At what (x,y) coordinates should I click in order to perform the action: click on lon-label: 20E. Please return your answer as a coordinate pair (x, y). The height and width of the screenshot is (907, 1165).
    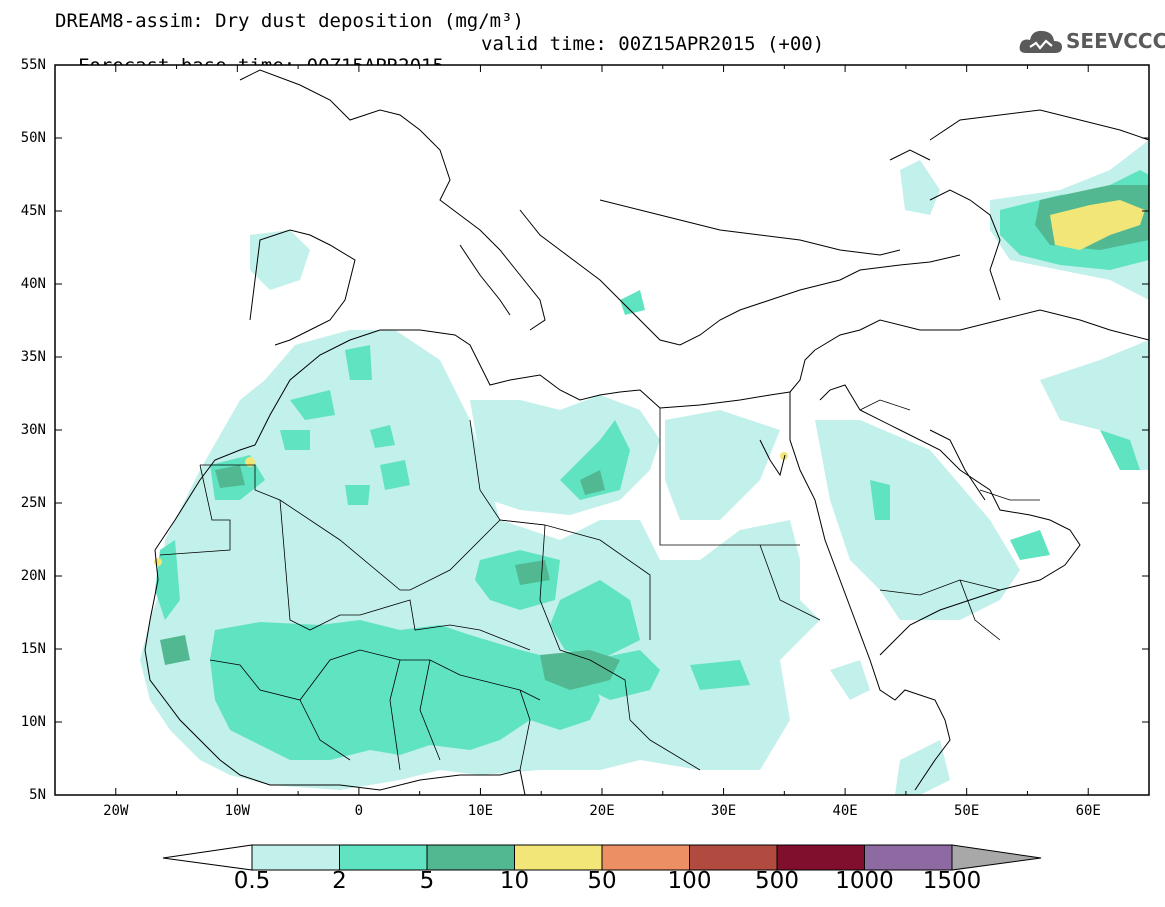
    Looking at the image, I should click on (602, 811).